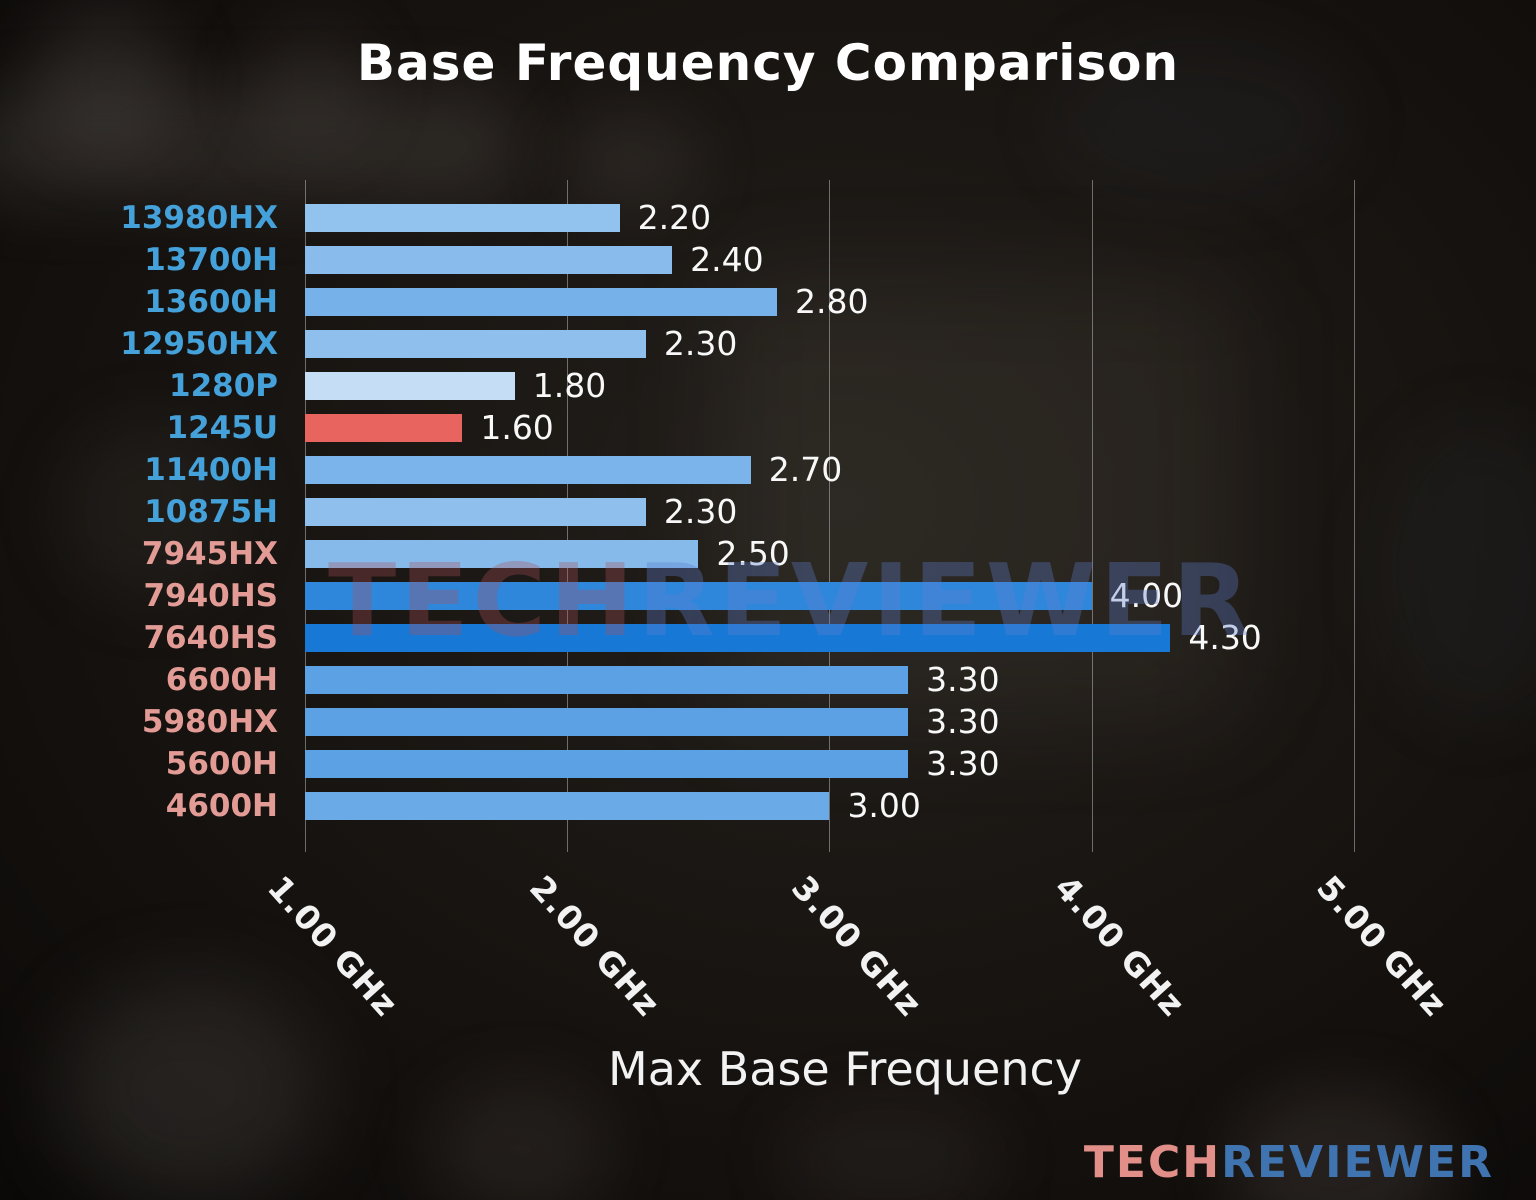 This screenshot has height=1200, width=1536. I want to click on value-label: 3.00, so click(884, 805).